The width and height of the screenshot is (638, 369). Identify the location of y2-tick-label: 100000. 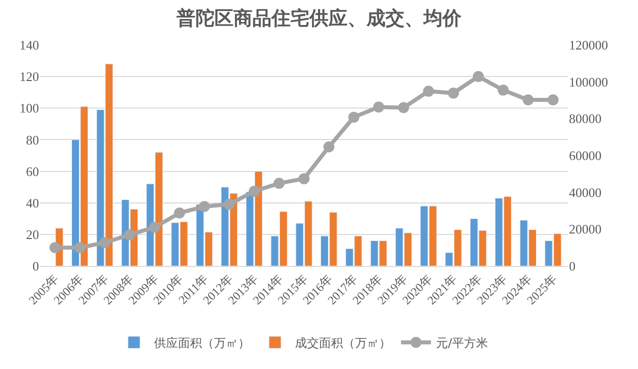
(588, 82).